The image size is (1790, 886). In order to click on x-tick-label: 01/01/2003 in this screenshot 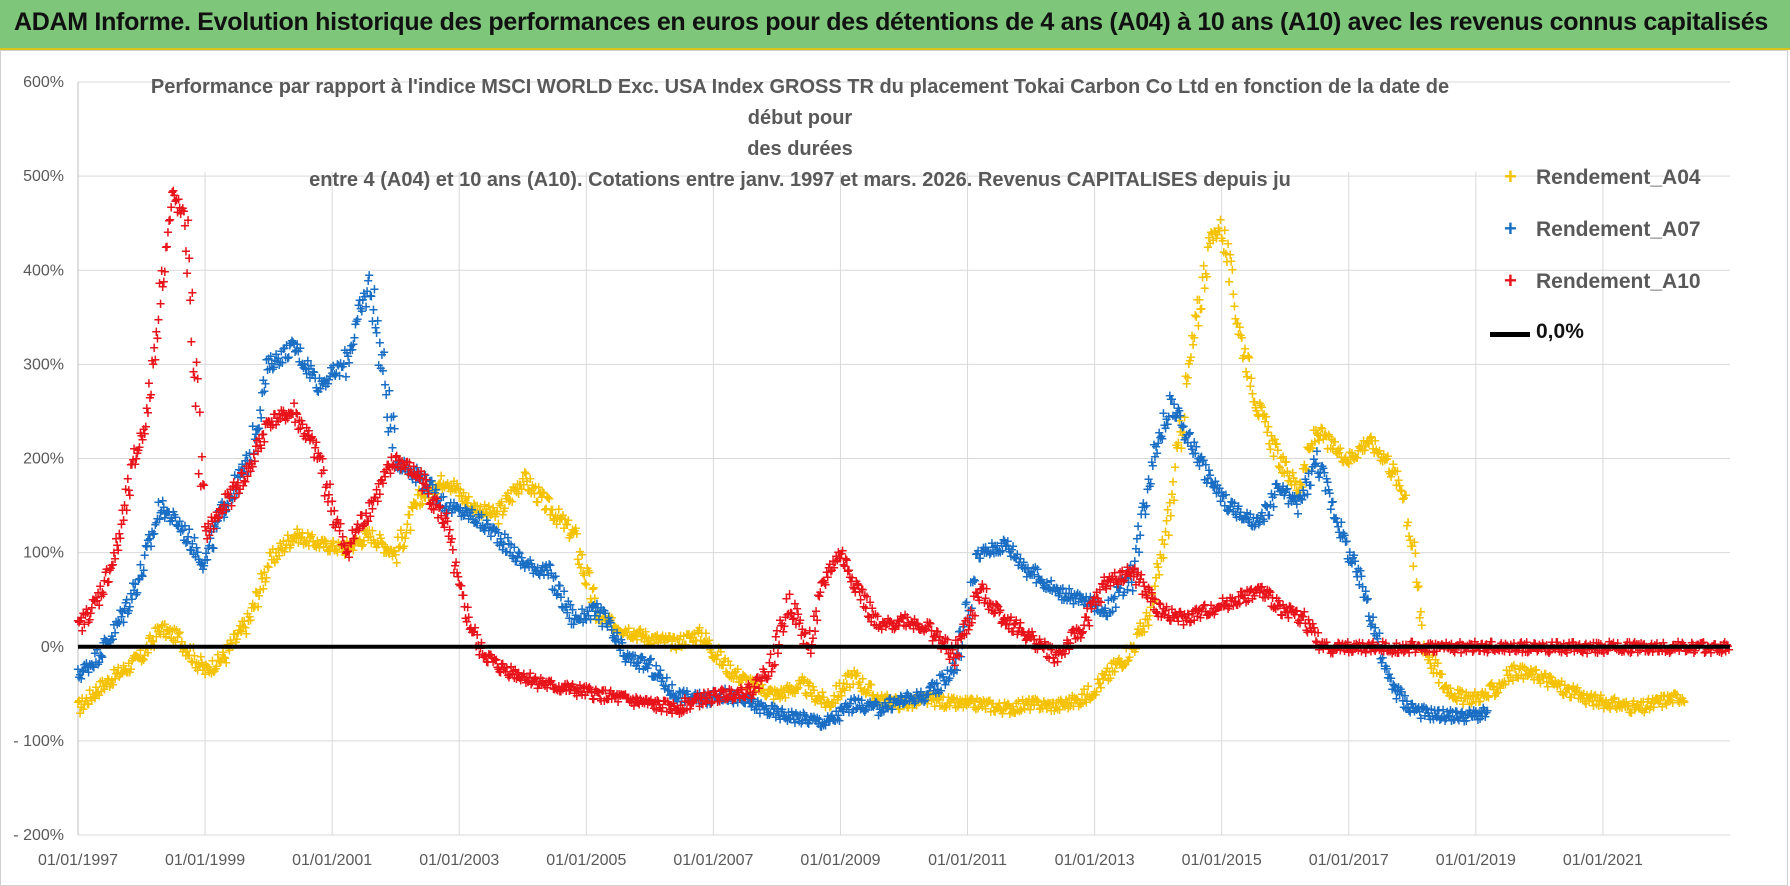, I will do `click(459, 860)`.